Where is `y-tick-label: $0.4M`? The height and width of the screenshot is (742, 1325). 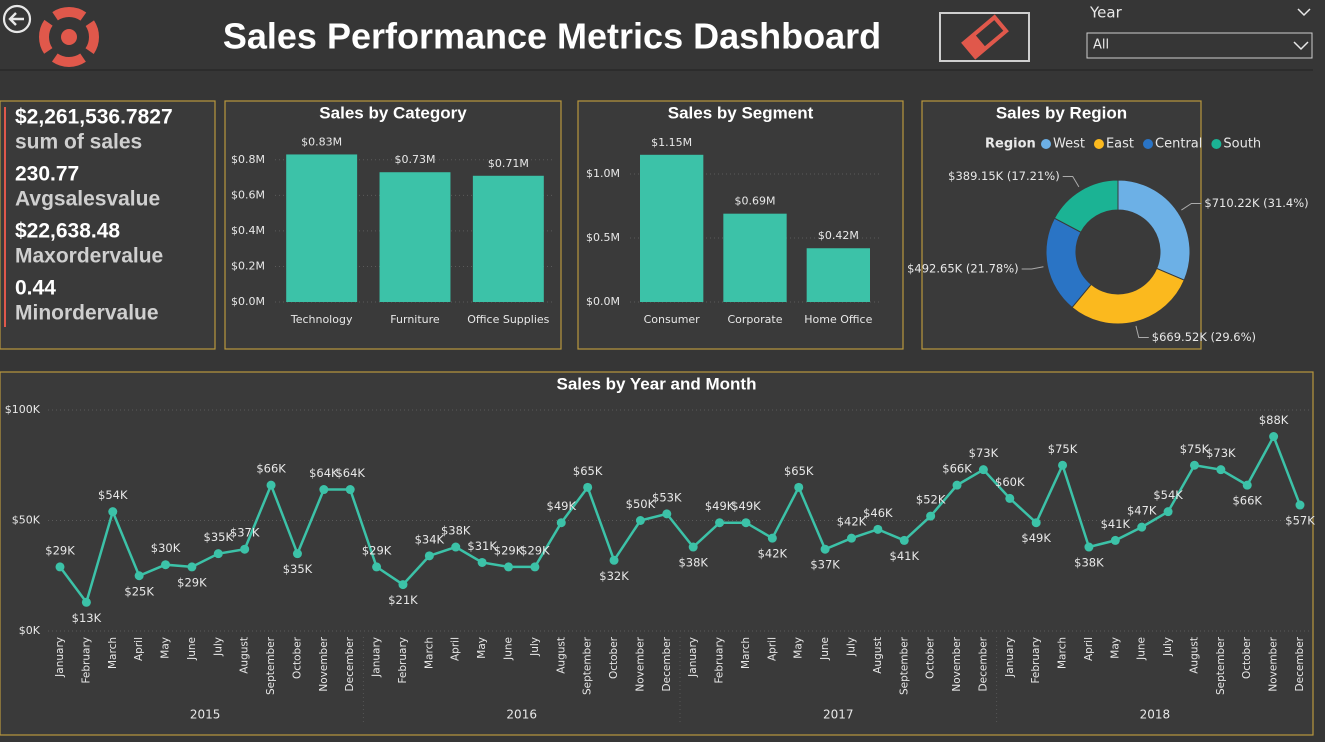 y-tick-label: $0.4M is located at coordinates (248, 230).